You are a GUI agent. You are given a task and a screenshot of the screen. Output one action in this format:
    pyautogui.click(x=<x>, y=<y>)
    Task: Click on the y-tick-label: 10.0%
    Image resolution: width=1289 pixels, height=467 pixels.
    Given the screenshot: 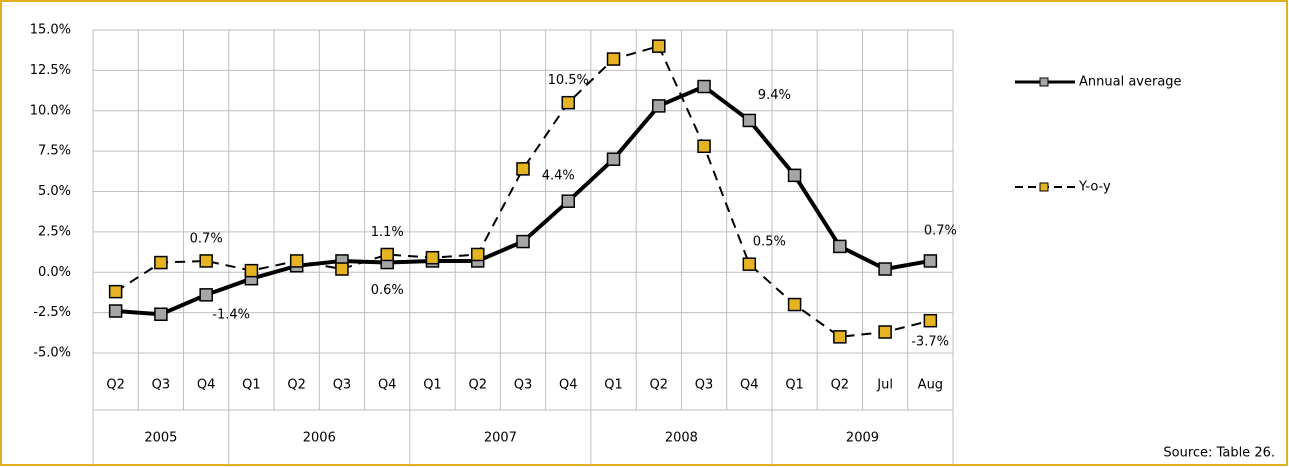 What is the action you would take?
    pyautogui.click(x=50, y=110)
    